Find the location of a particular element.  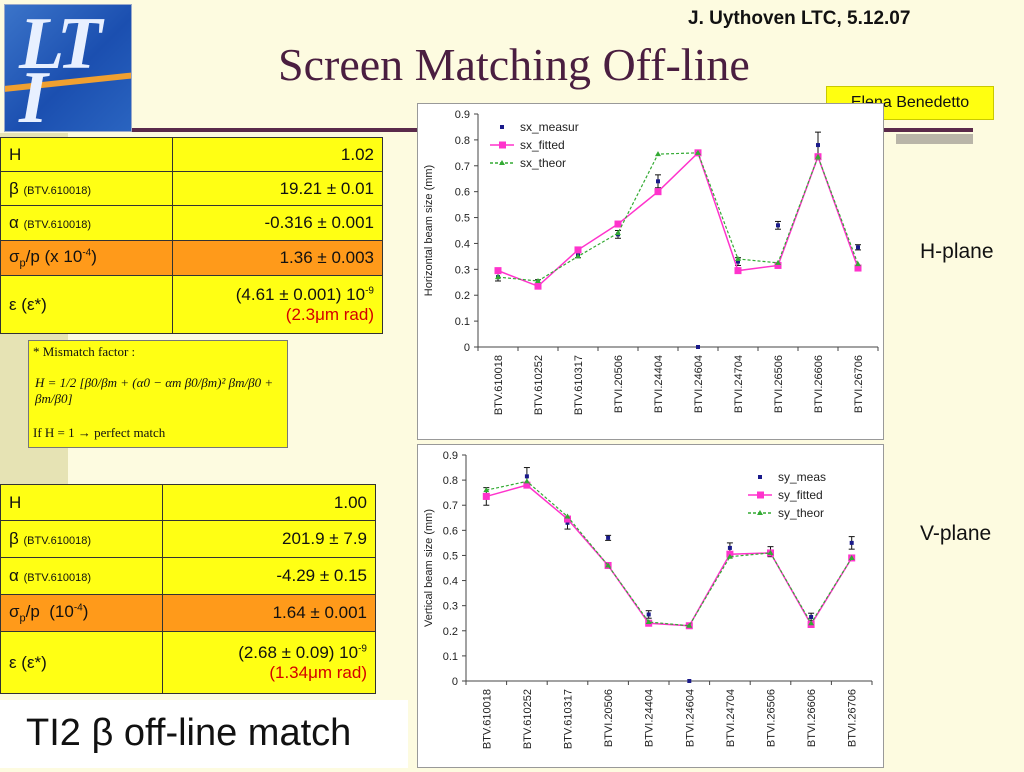

row-label: α (BTV.610018) is located at coordinates (81, 576).